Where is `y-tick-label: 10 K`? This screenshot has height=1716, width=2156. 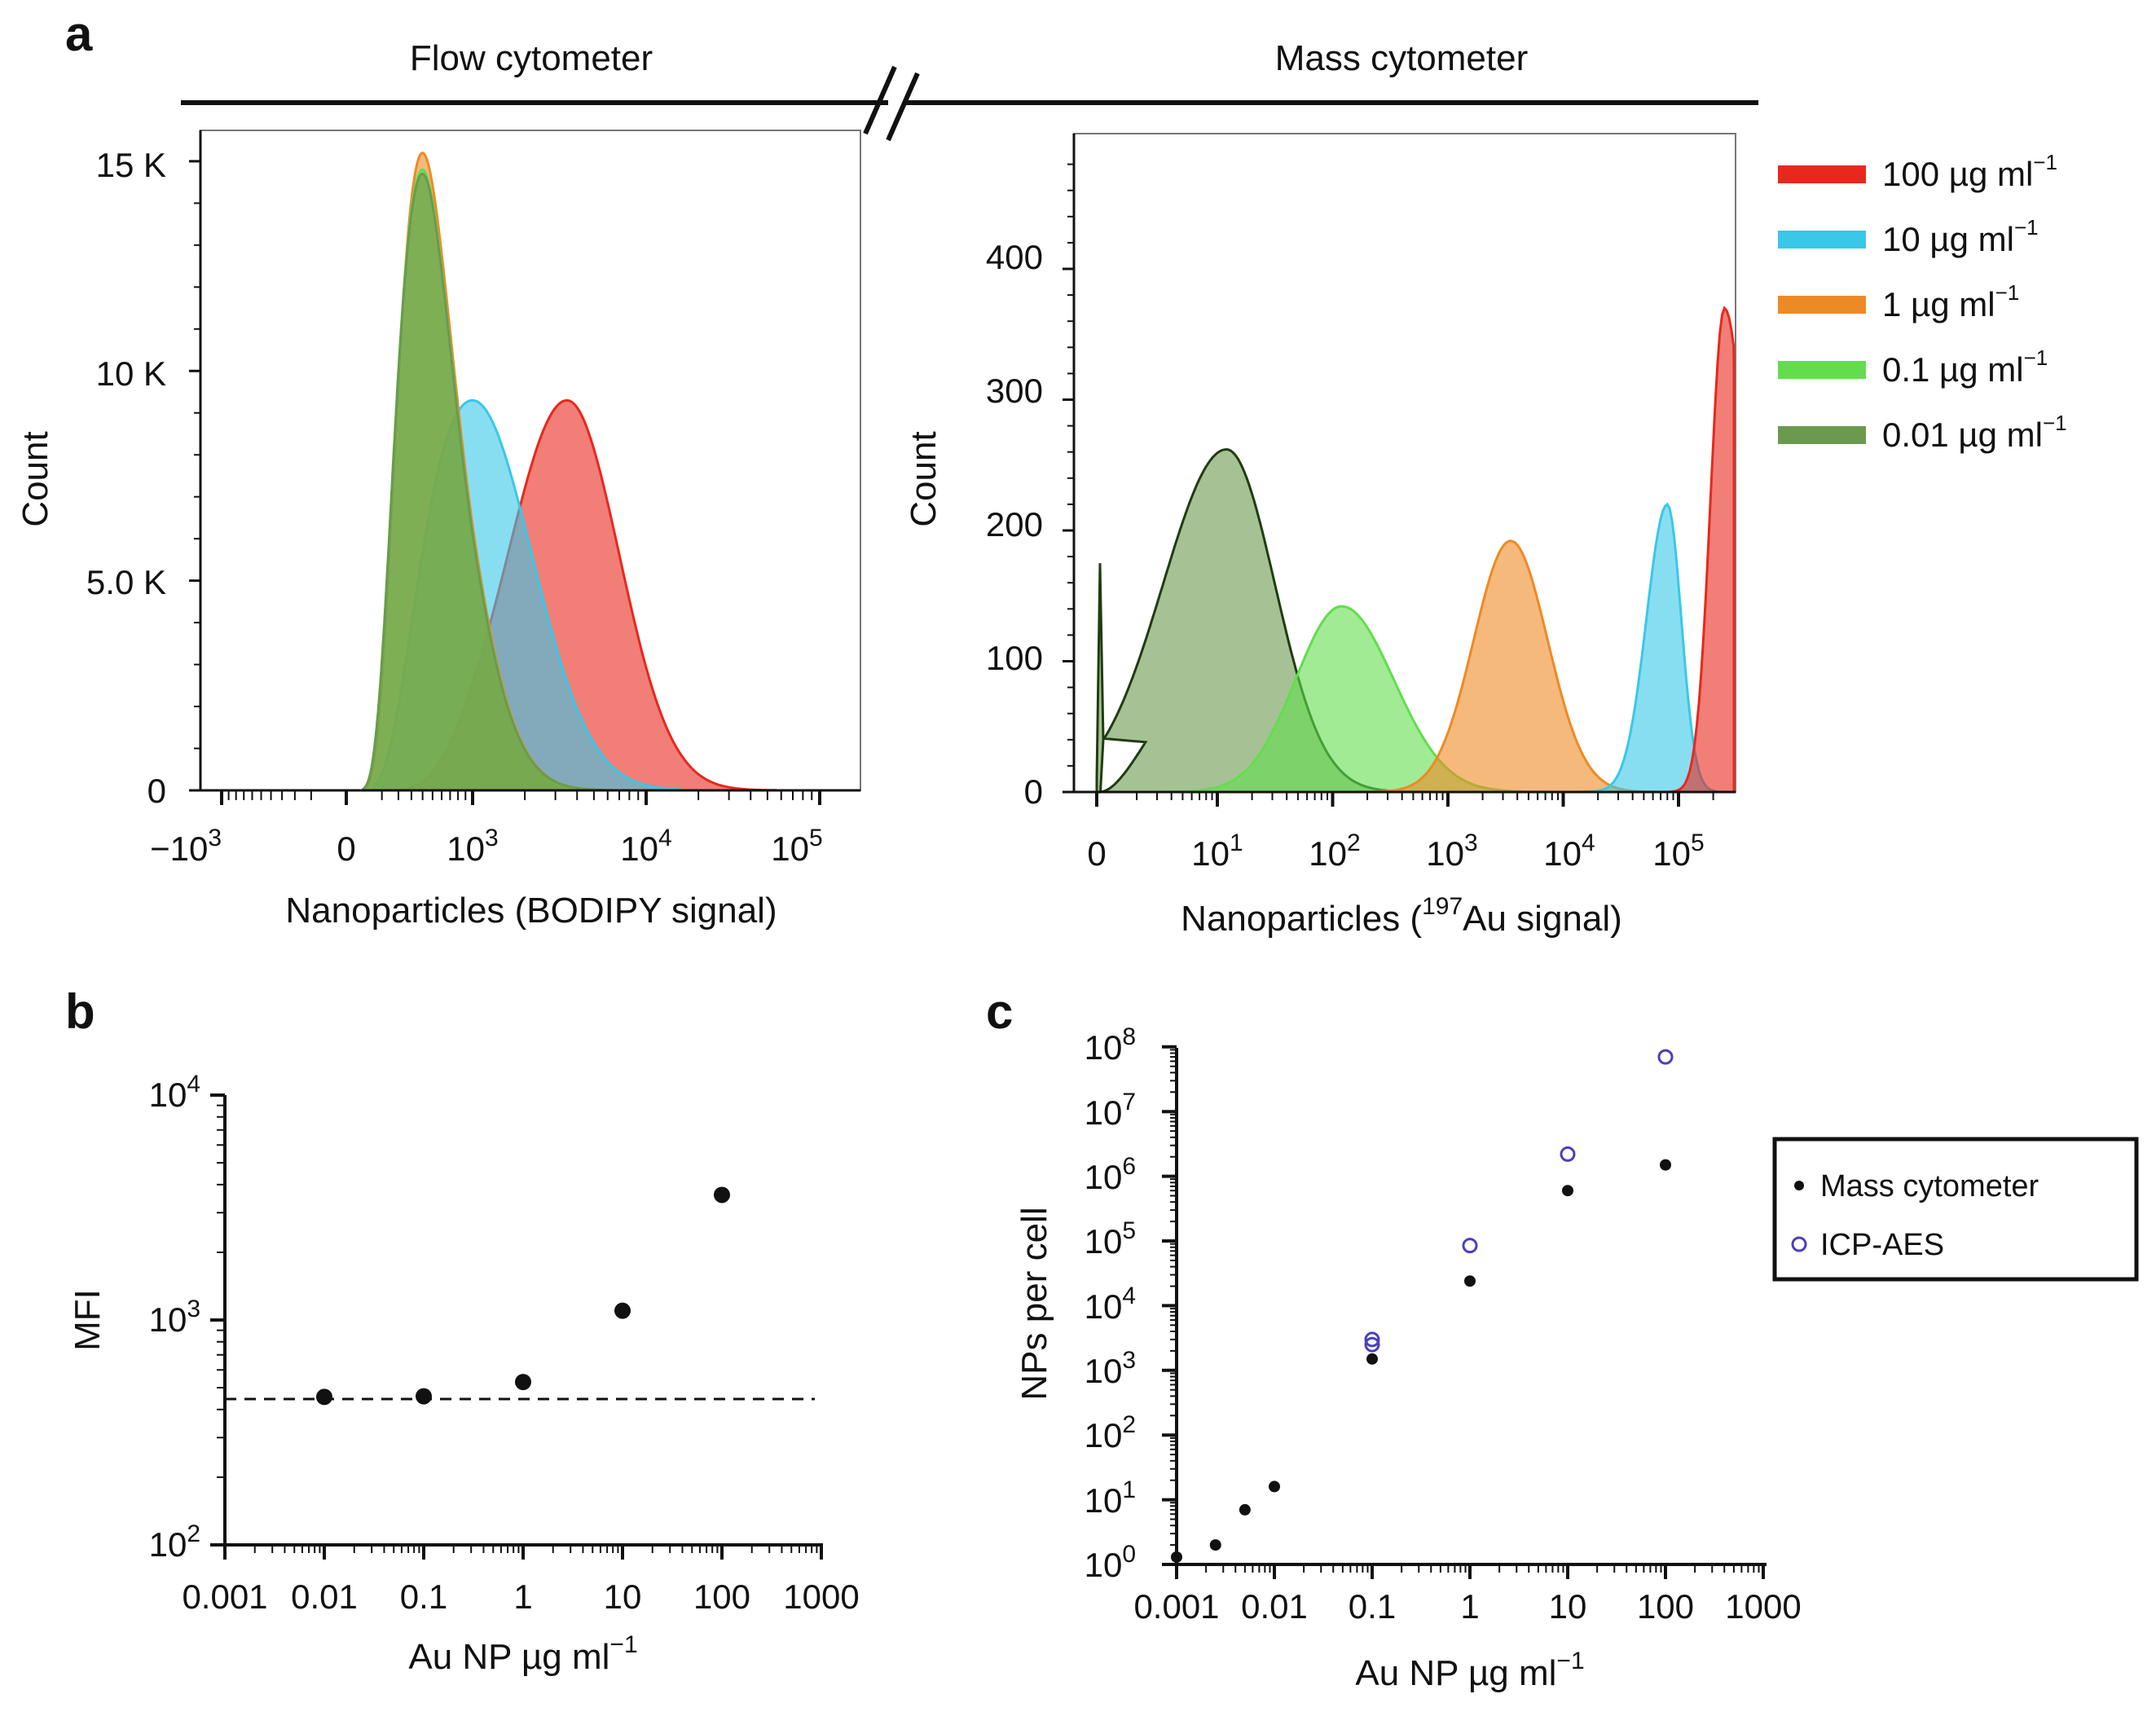
y-tick-label: 10 K is located at coordinates (131, 373).